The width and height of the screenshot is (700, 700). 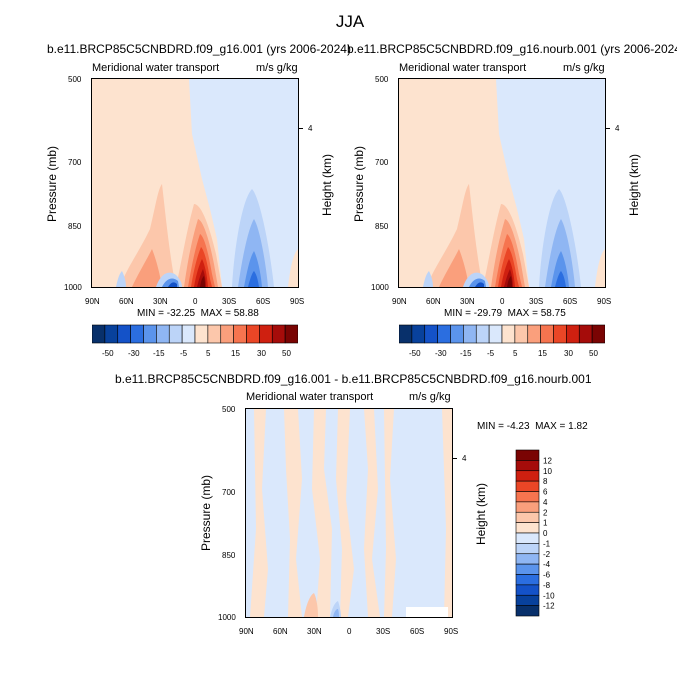 What do you see at coordinates (327, 184) in the screenshot?
I see `panel1-ylabel-right: Height (km)` at bounding box center [327, 184].